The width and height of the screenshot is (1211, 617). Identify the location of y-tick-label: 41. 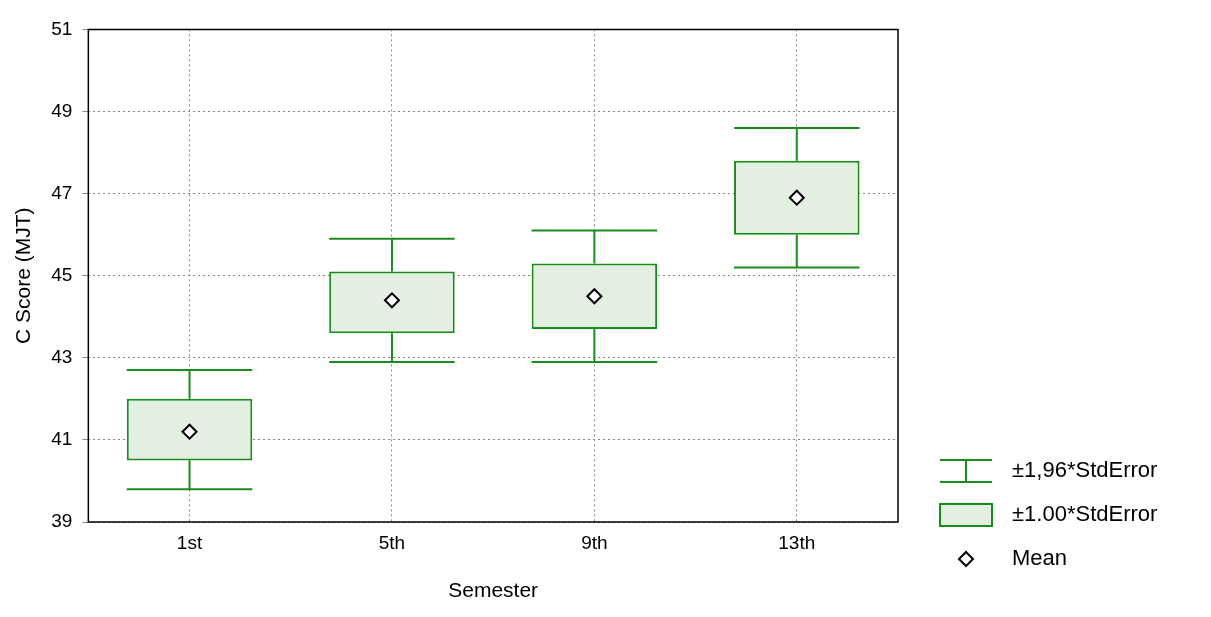
(62, 439).